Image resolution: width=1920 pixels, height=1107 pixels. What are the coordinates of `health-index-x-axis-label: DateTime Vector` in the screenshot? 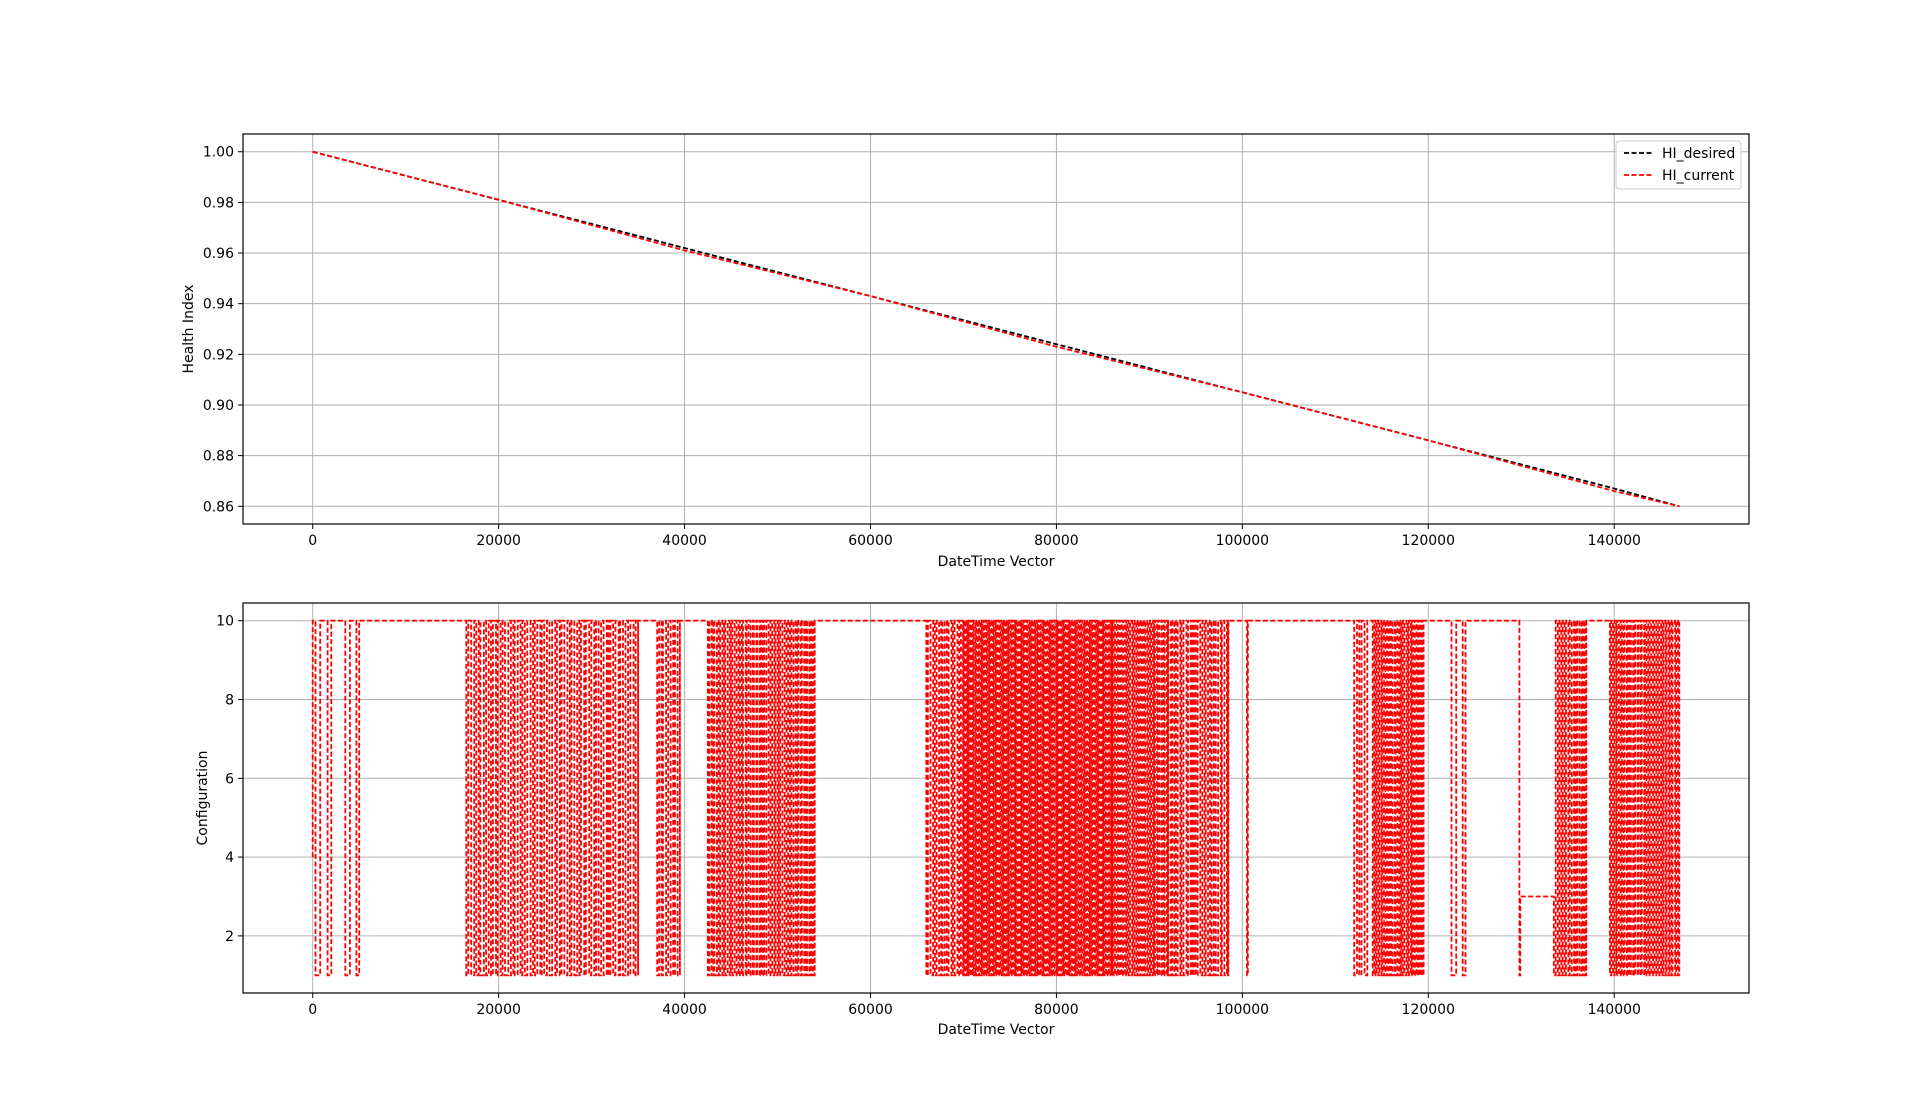 It's located at (996, 562).